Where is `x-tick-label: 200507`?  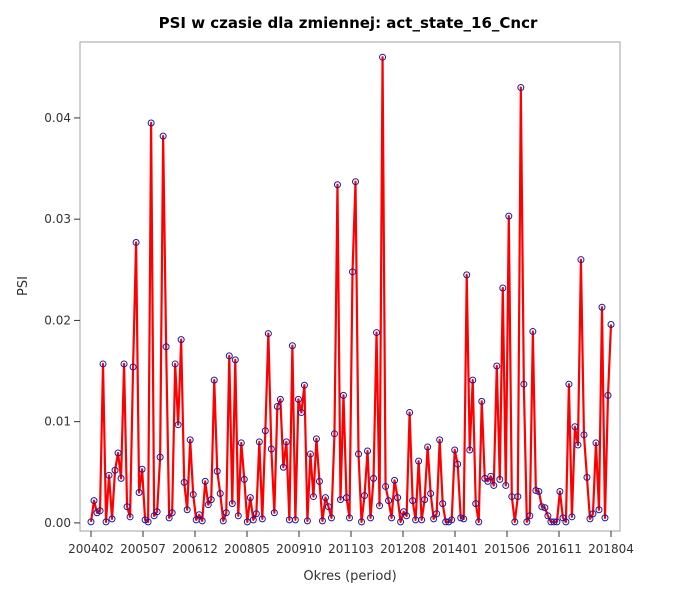 x-tick-label: 200507 is located at coordinates (143, 549).